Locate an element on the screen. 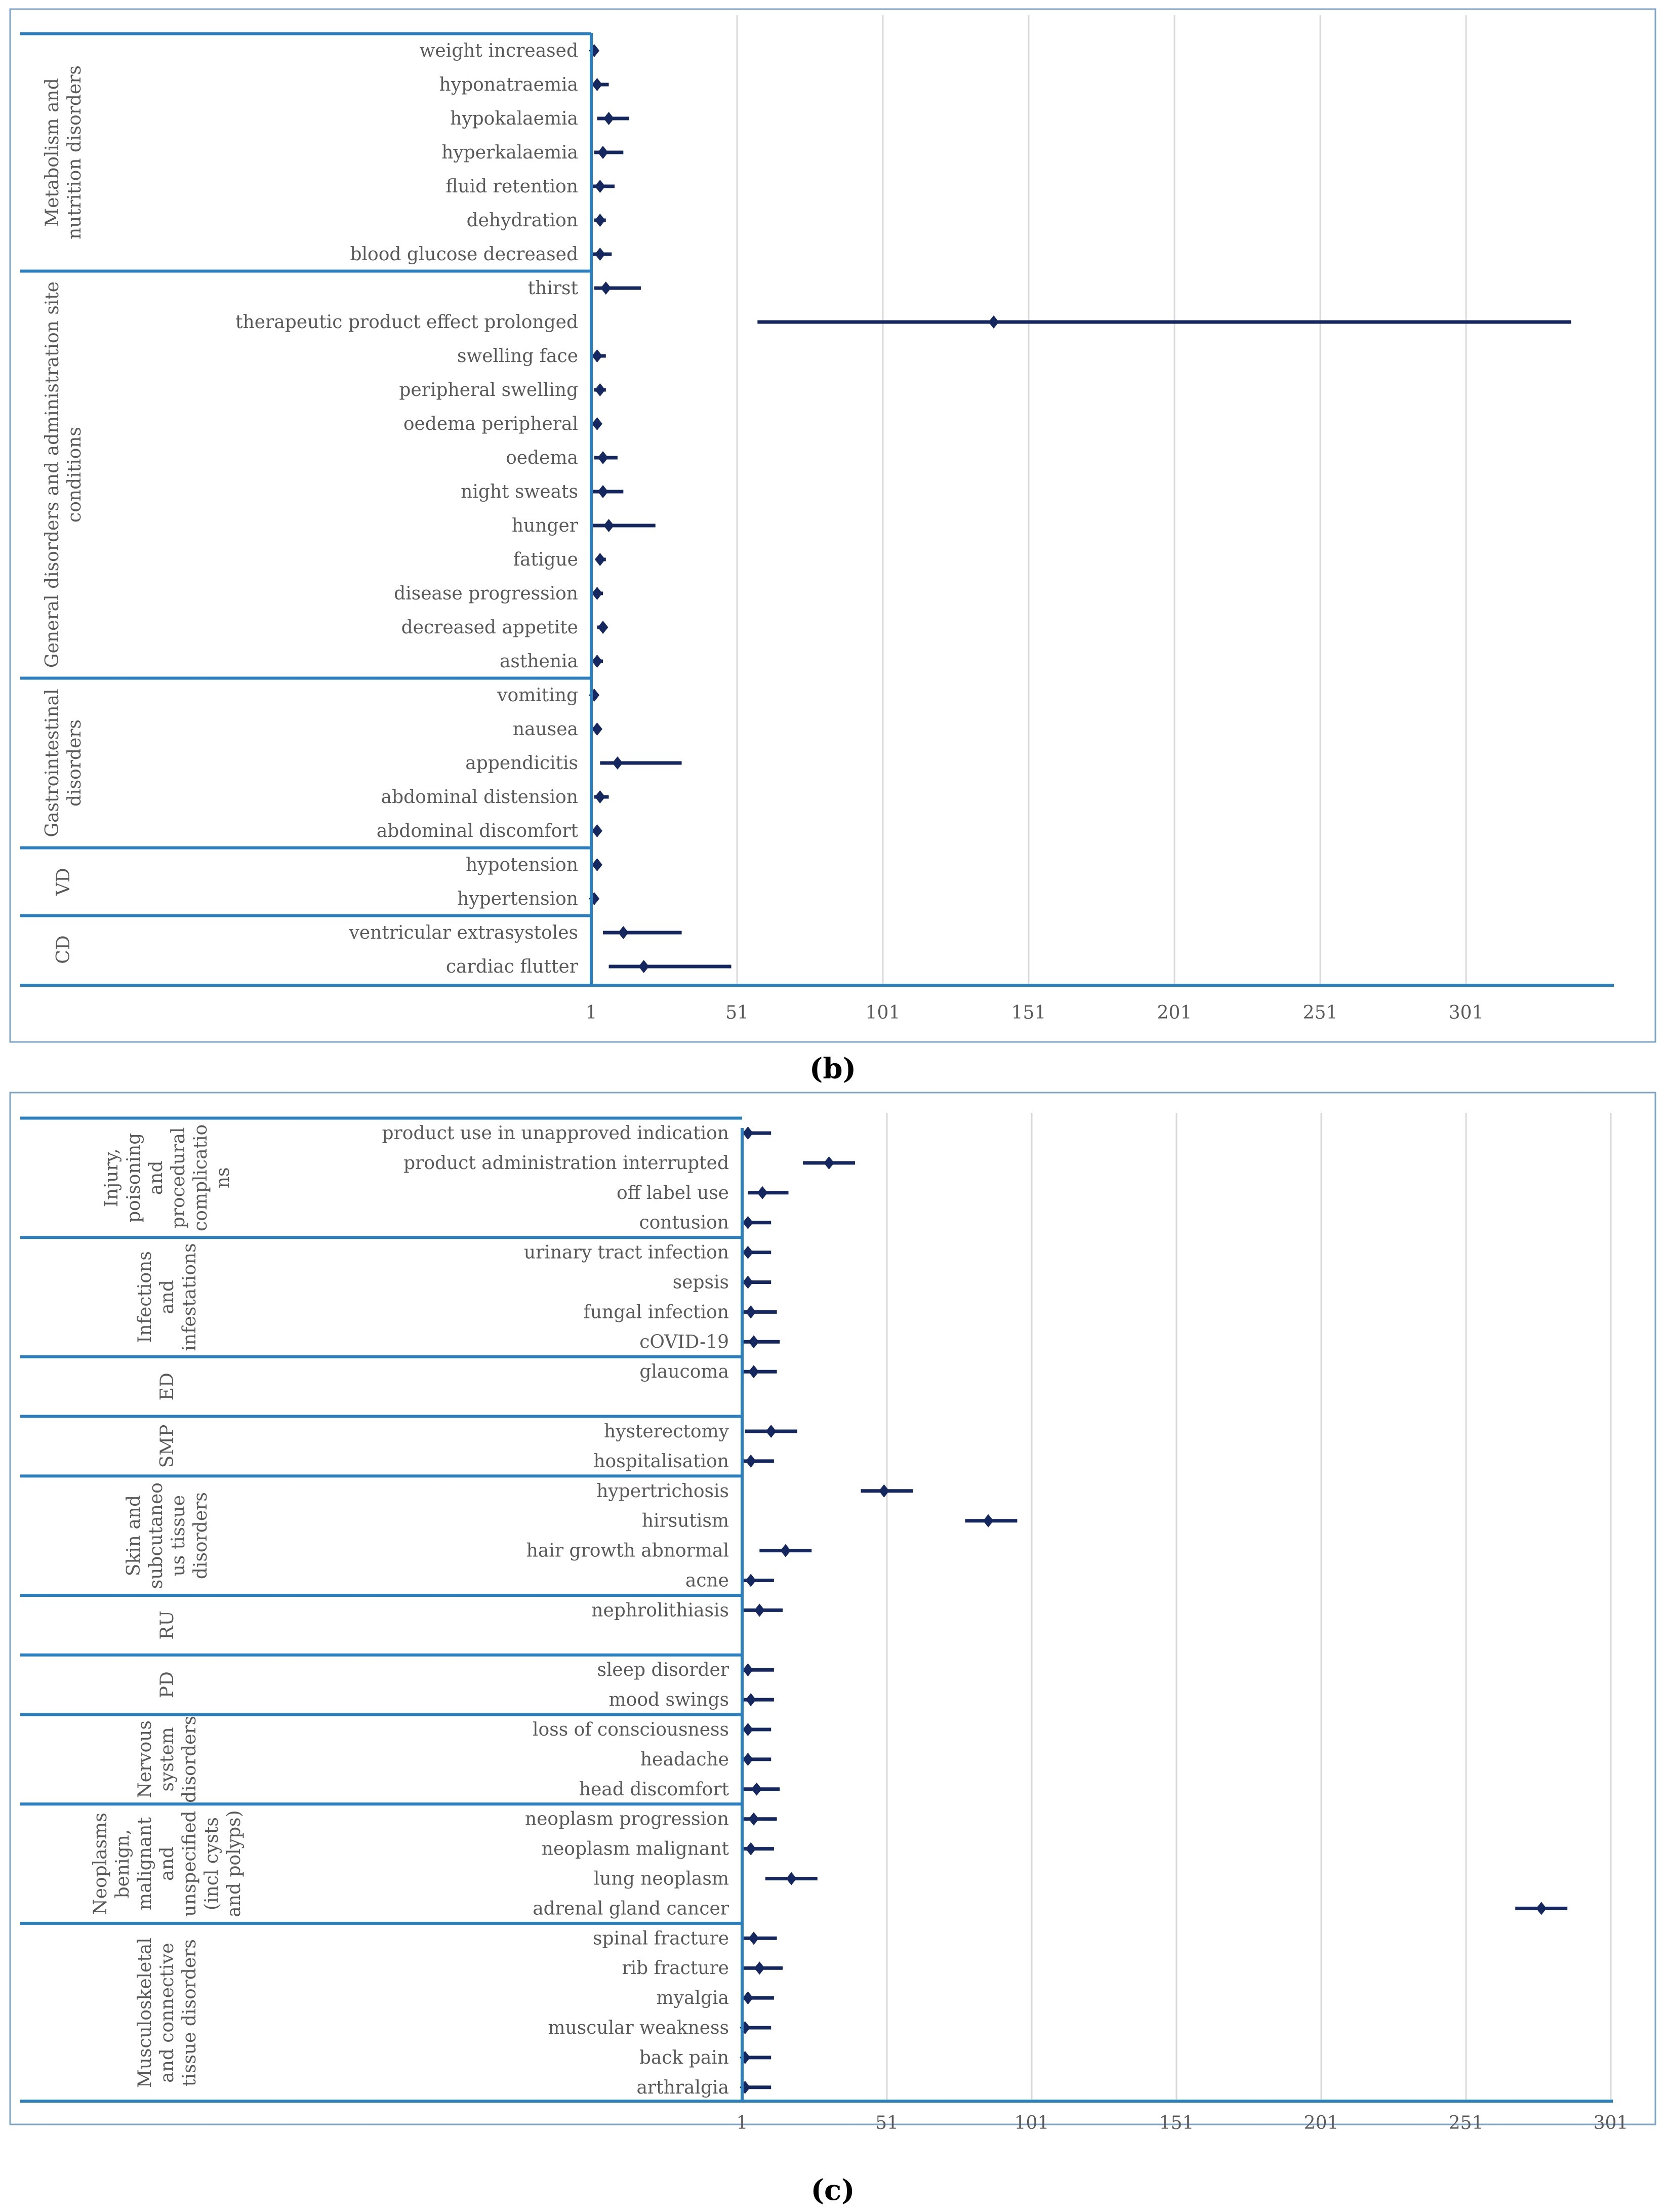 Image resolution: width=1665 pixels, height=2212 pixels. row-label: myalgia is located at coordinates (693, 1998).